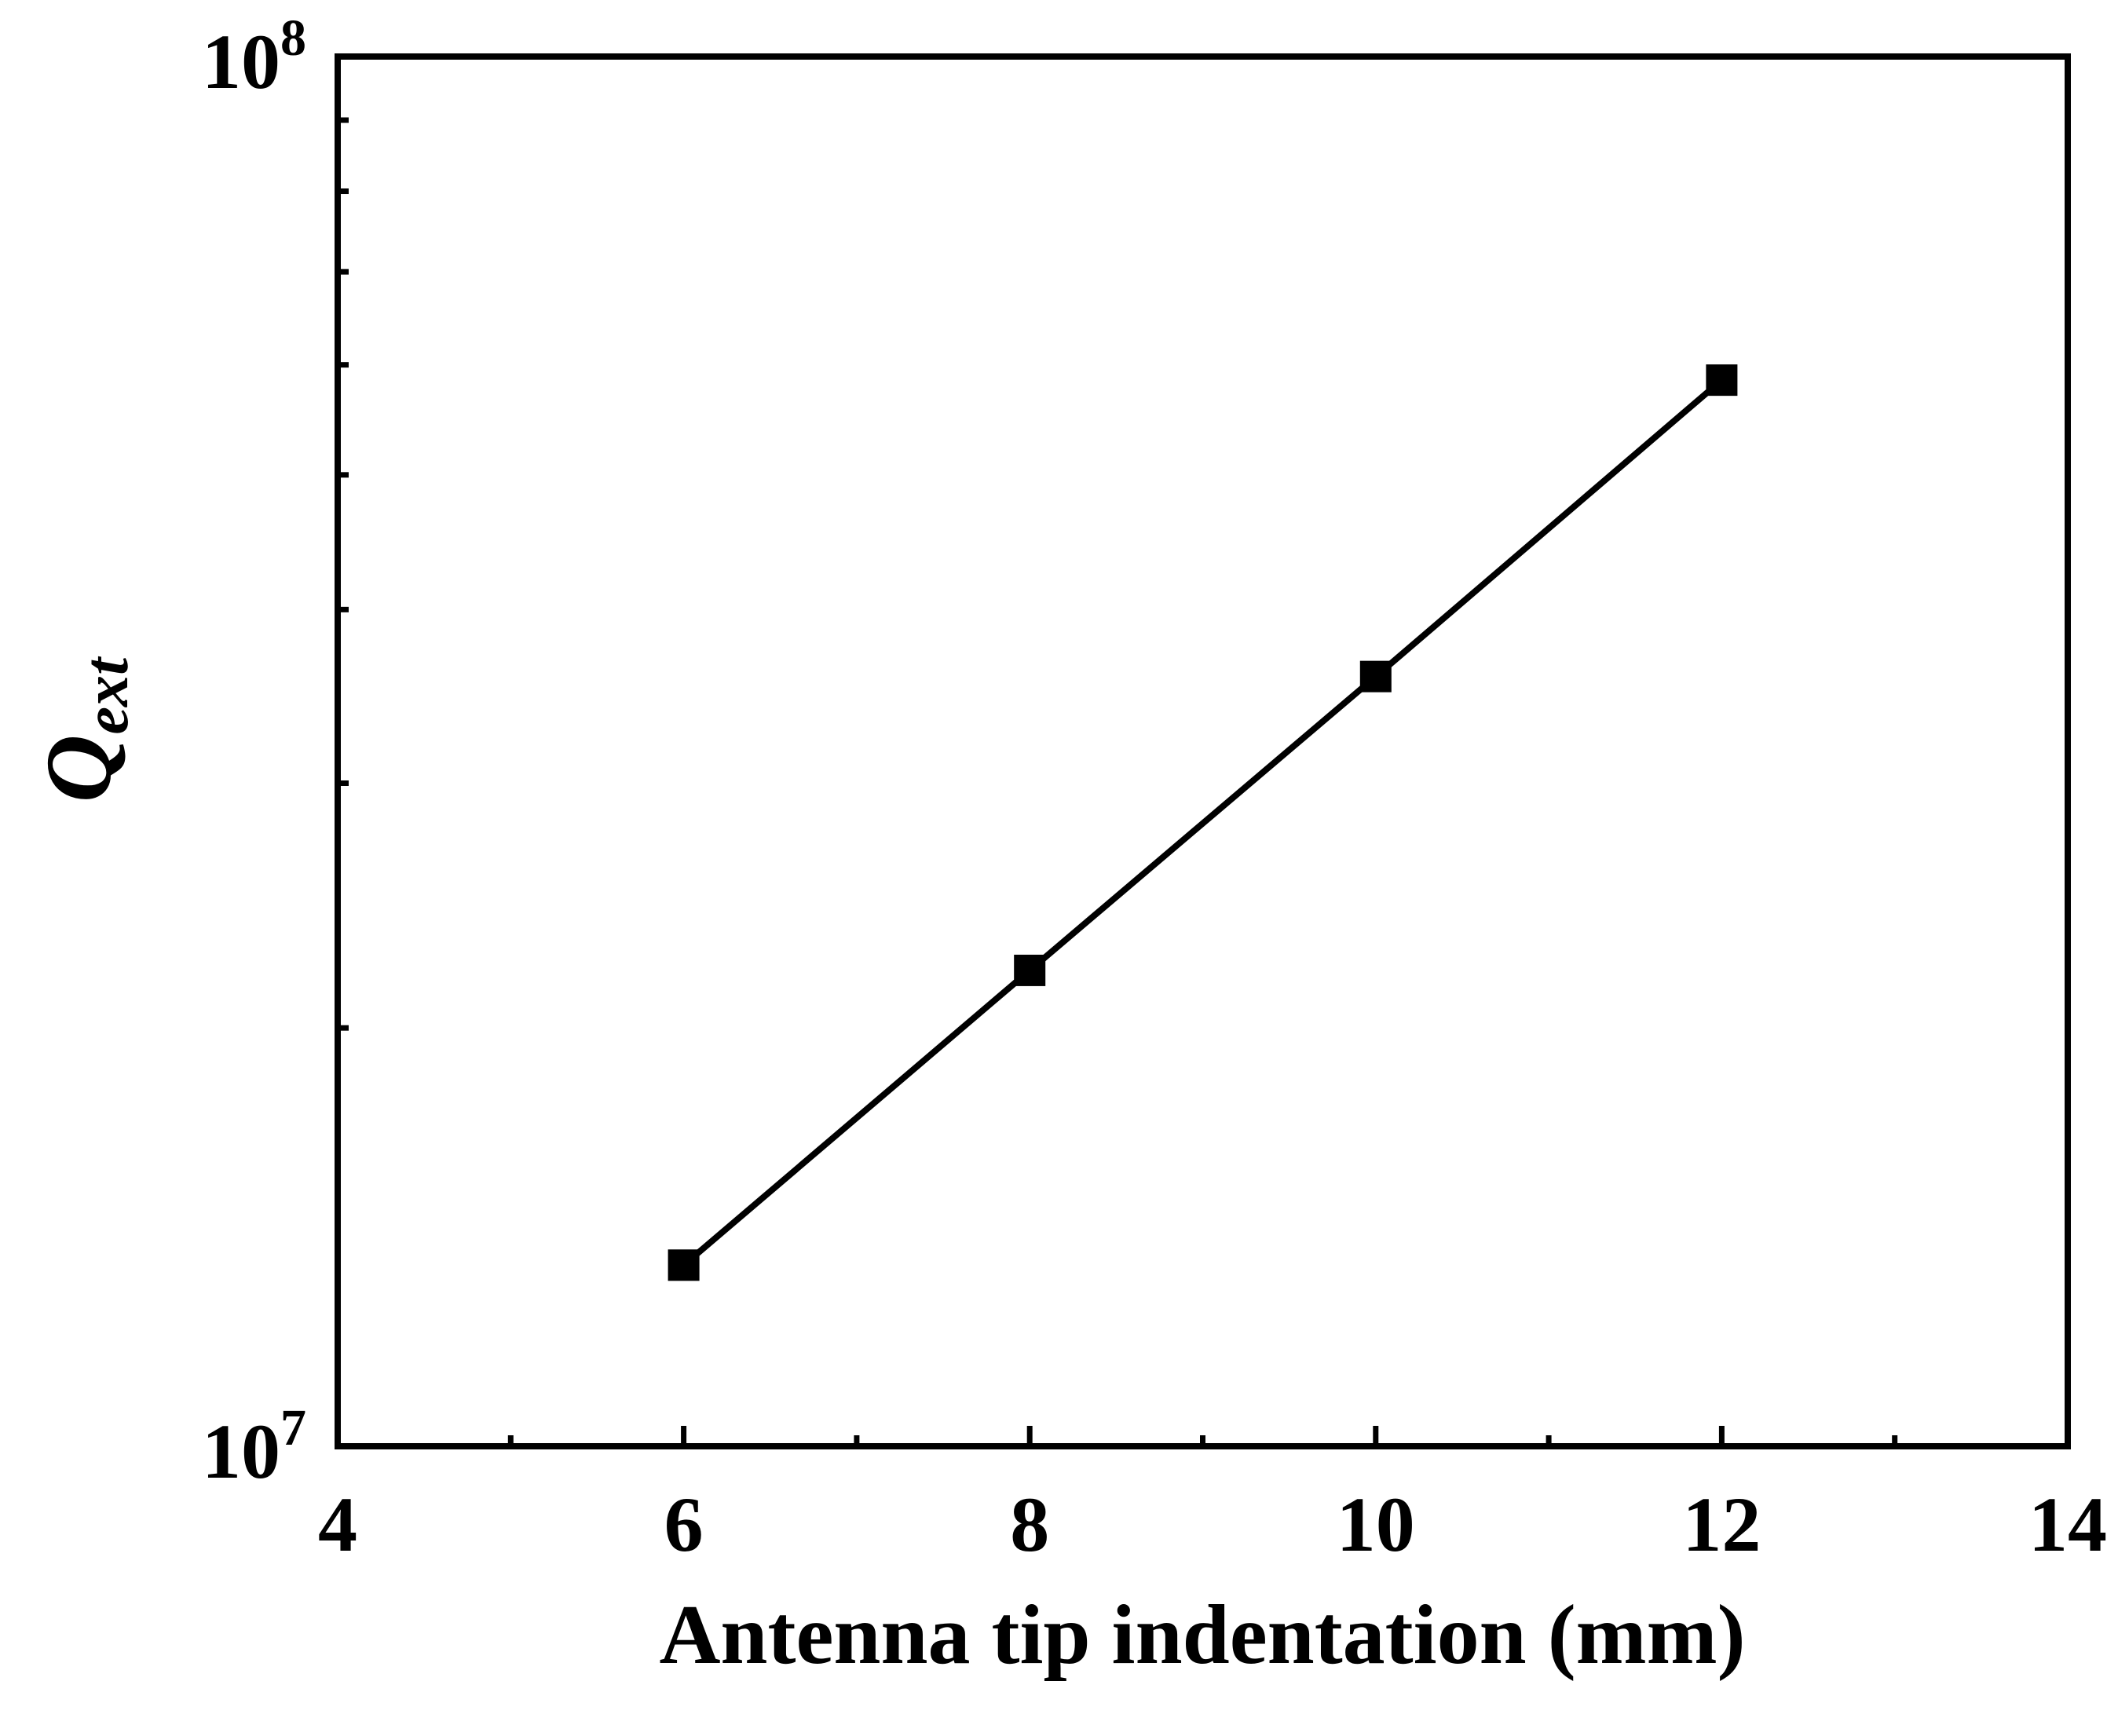  I want to click on x-tick-labels: 4 6 8 10 12 14, so click(1212, 1524).